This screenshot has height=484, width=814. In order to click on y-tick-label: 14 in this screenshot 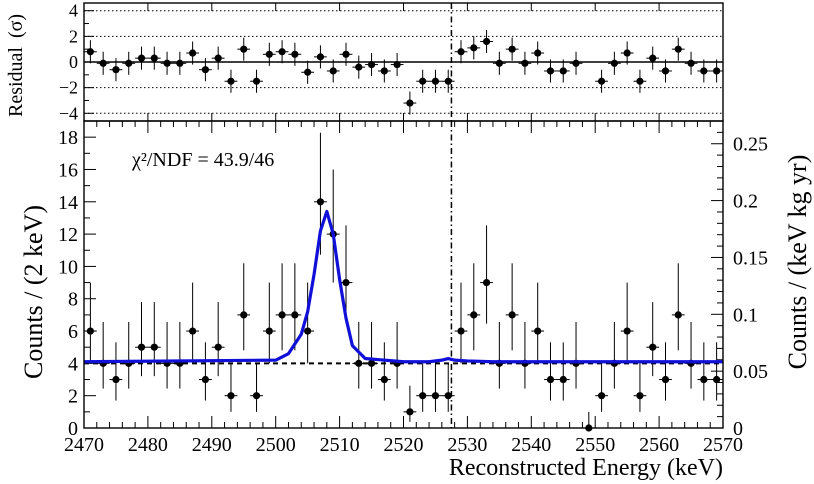, I will do `click(68, 203)`.